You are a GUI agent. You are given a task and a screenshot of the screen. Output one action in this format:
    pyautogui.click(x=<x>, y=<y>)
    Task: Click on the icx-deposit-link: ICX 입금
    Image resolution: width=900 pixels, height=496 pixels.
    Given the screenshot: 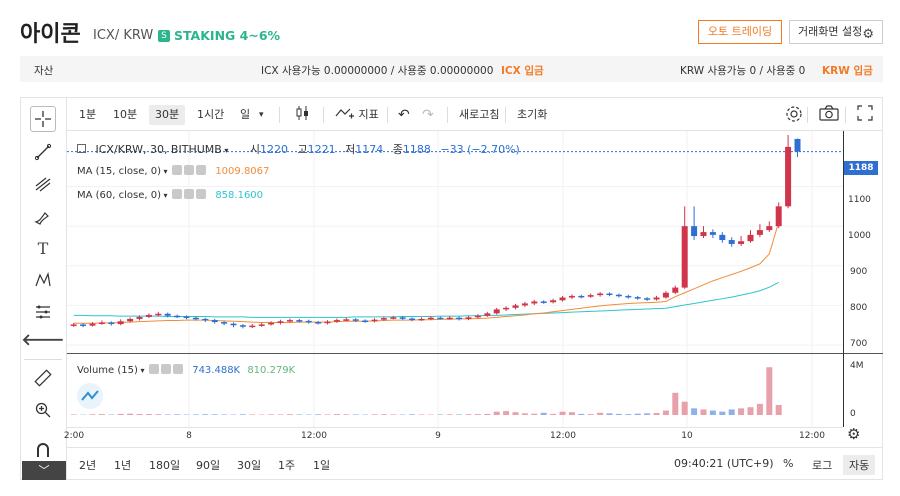 What is the action you would take?
    pyautogui.click(x=522, y=71)
    